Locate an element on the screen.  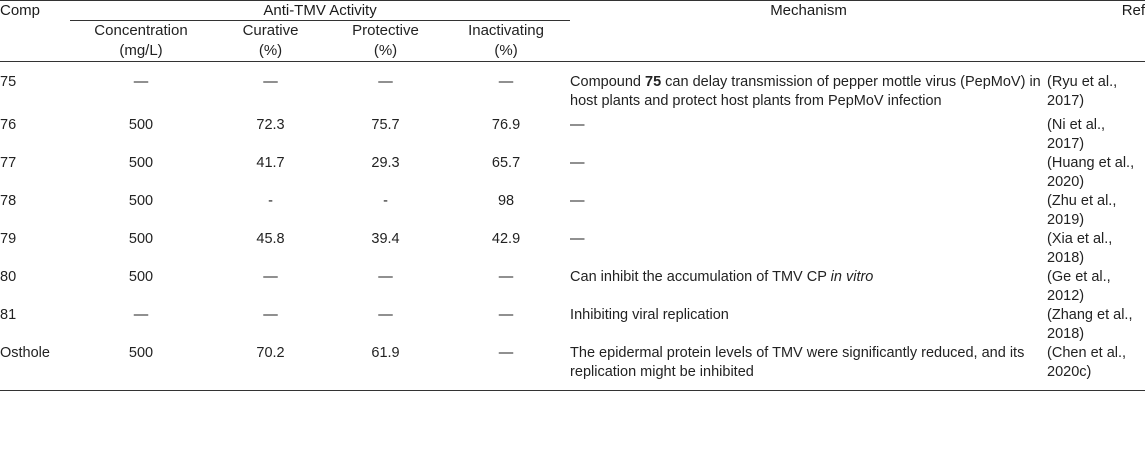
cell-comp: 75 is located at coordinates (8, 82).